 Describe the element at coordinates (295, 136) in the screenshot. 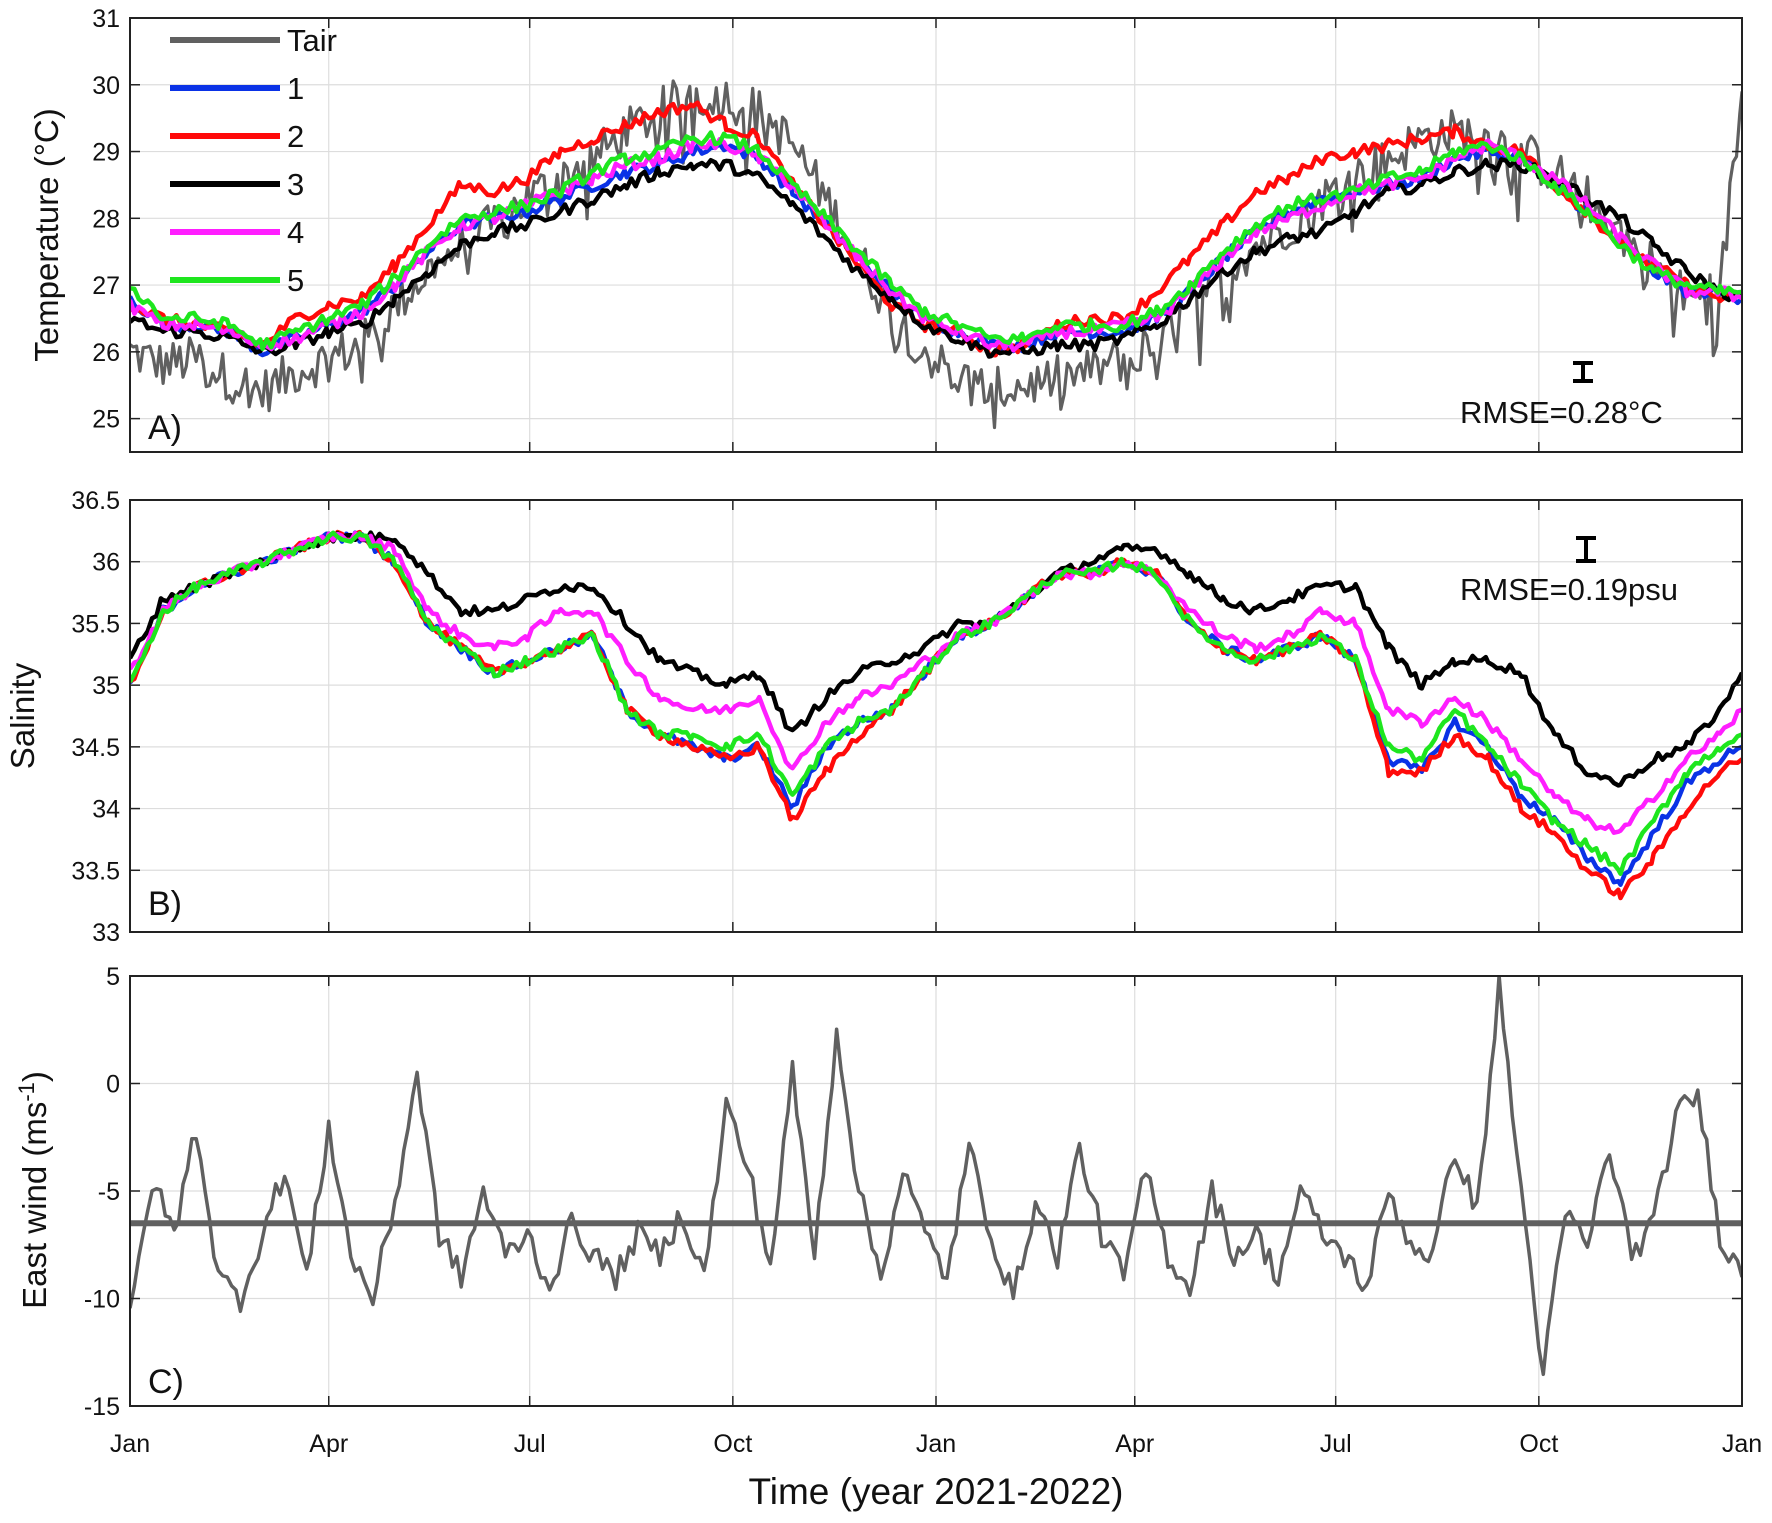

I see `legend-label-2: 2` at that location.